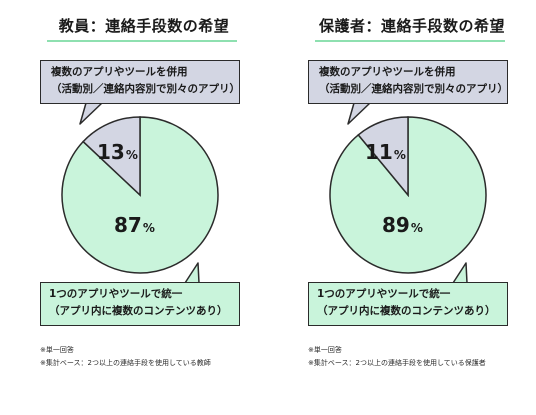  Describe the element at coordinates (192, 273) in the screenshot. I see `teacher-bottom-bubble-tail` at that location.